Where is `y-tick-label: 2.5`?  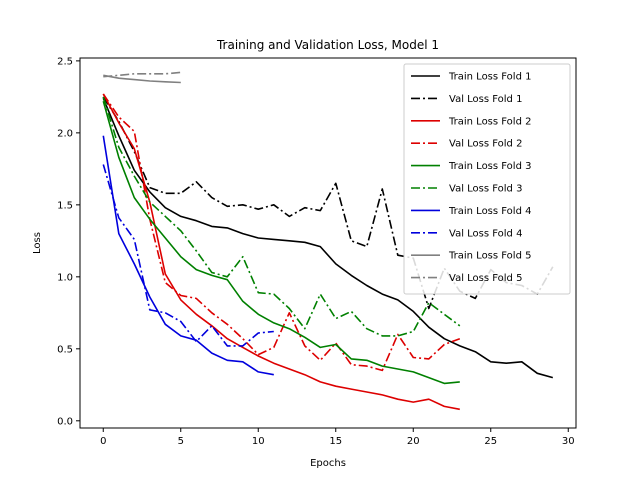
y-tick-label: 2.5 is located at coordinates (65, 61).